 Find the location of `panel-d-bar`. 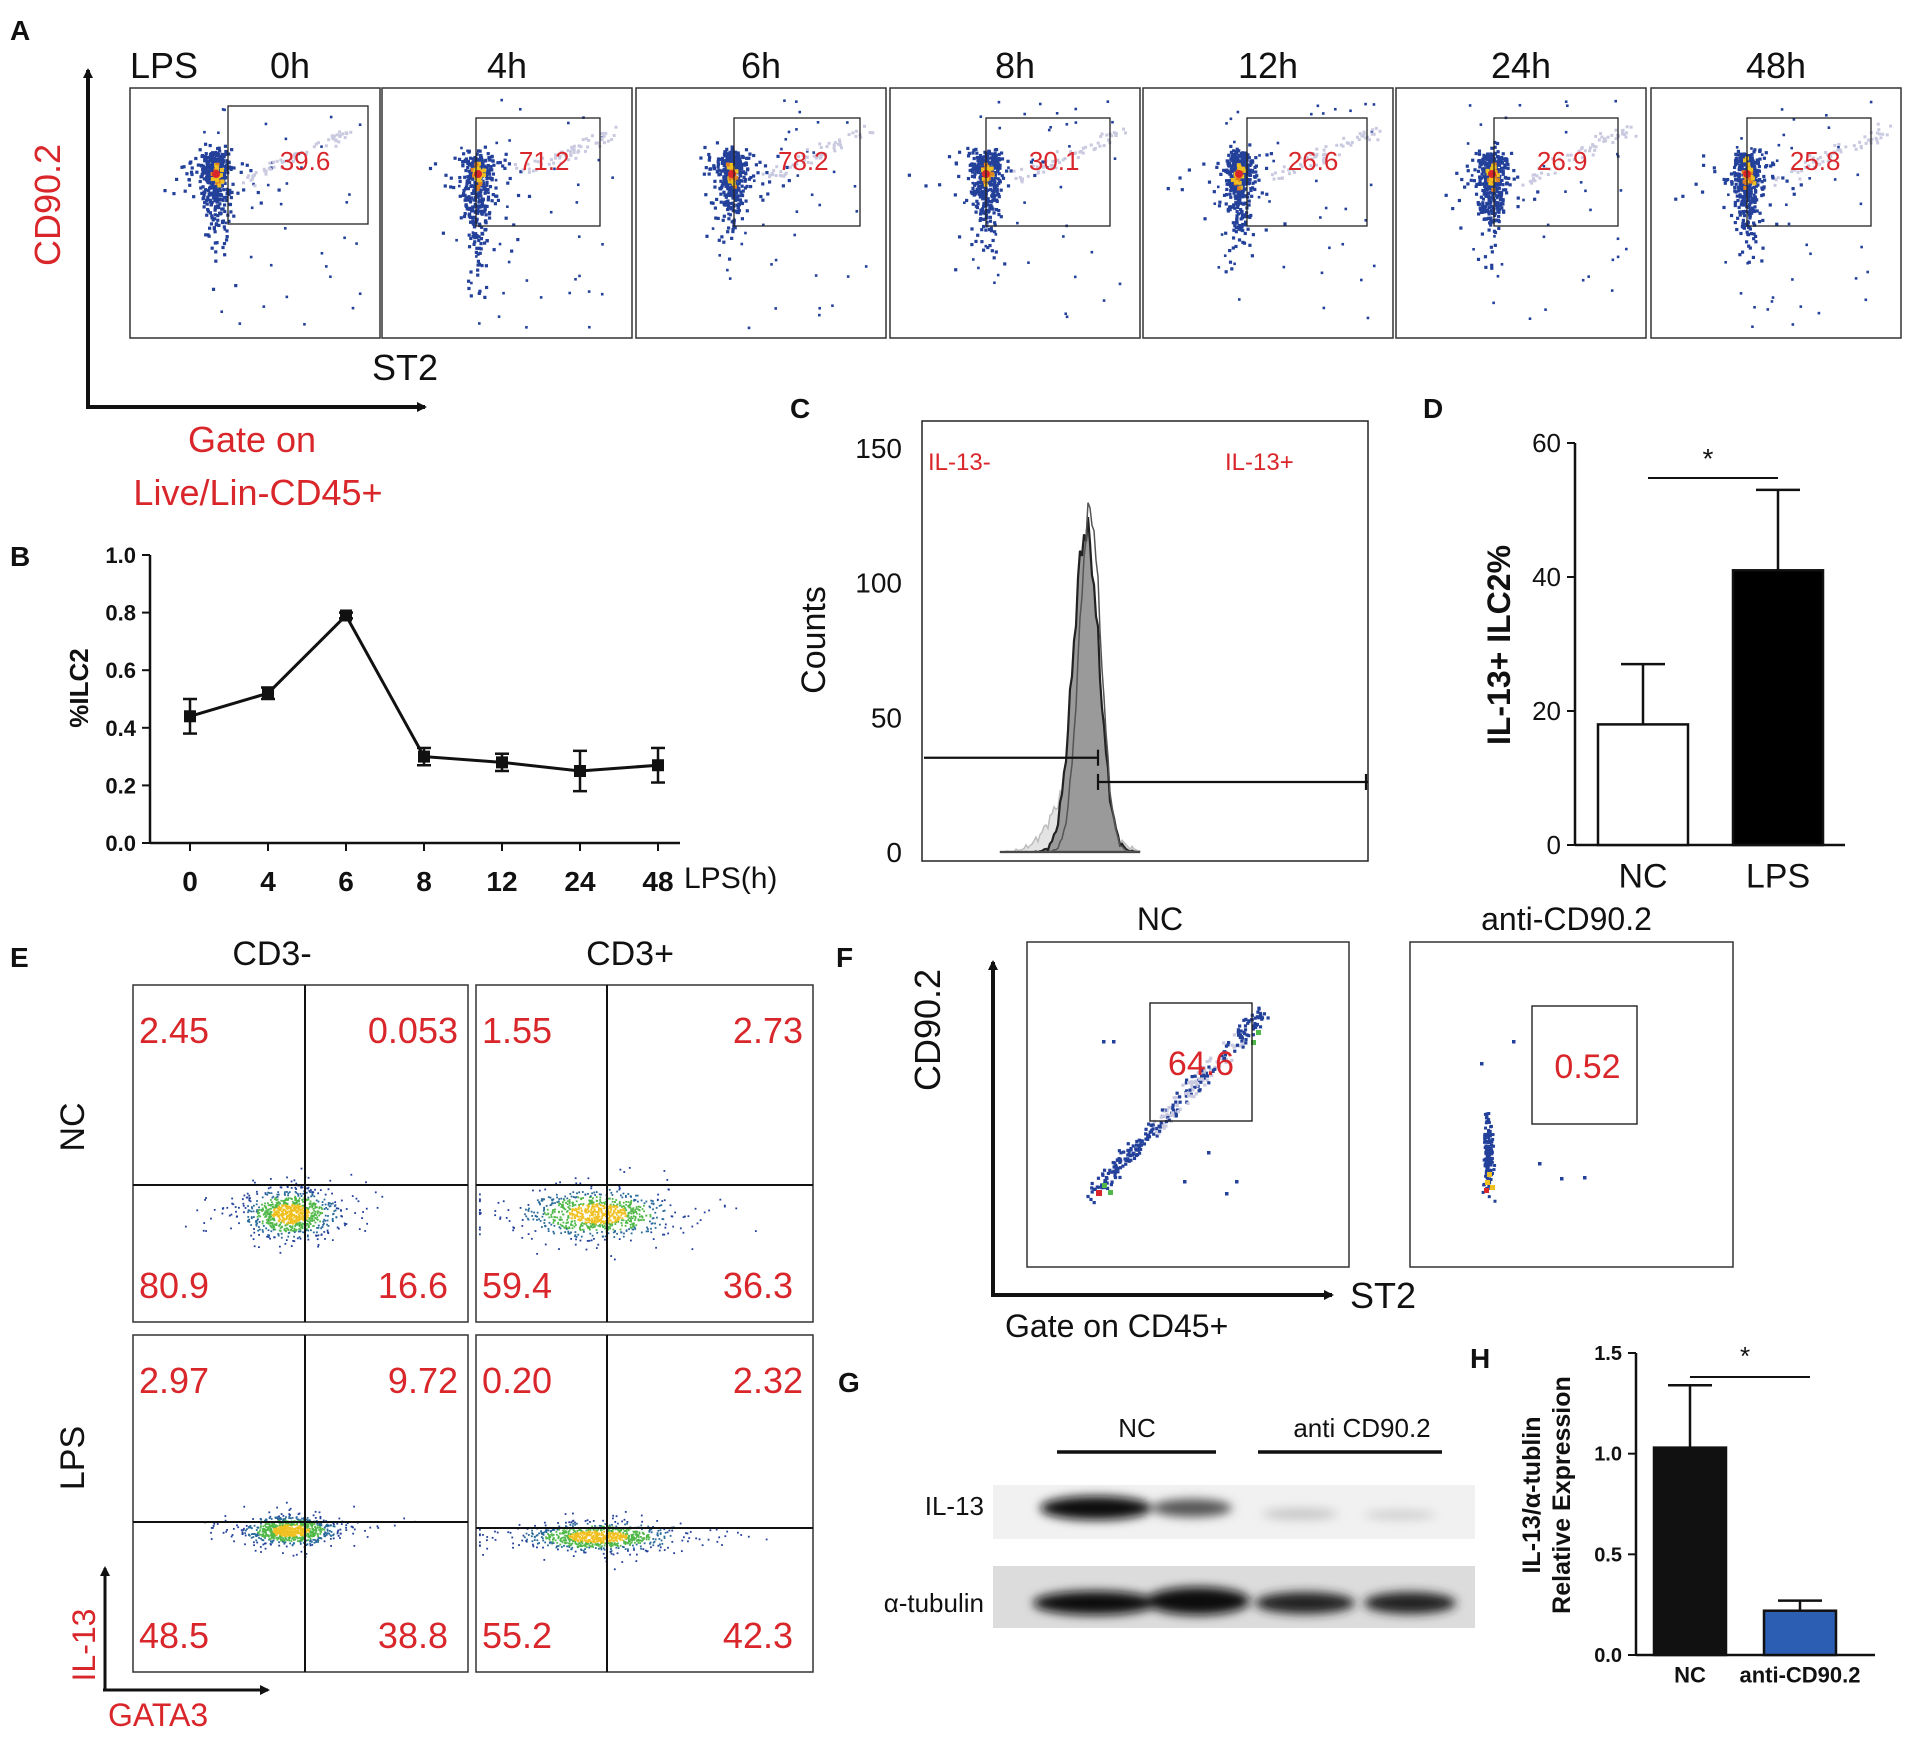

panel-d-bar is located at coordinates (1643, 785).